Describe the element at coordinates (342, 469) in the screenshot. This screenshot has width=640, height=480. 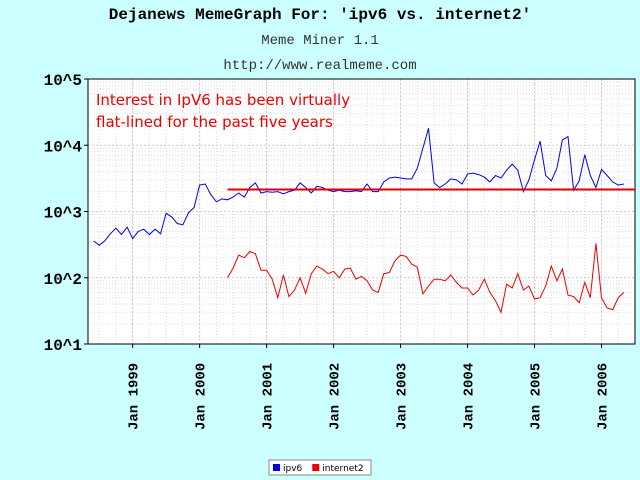
I see `legend-label: internet2` at that location.